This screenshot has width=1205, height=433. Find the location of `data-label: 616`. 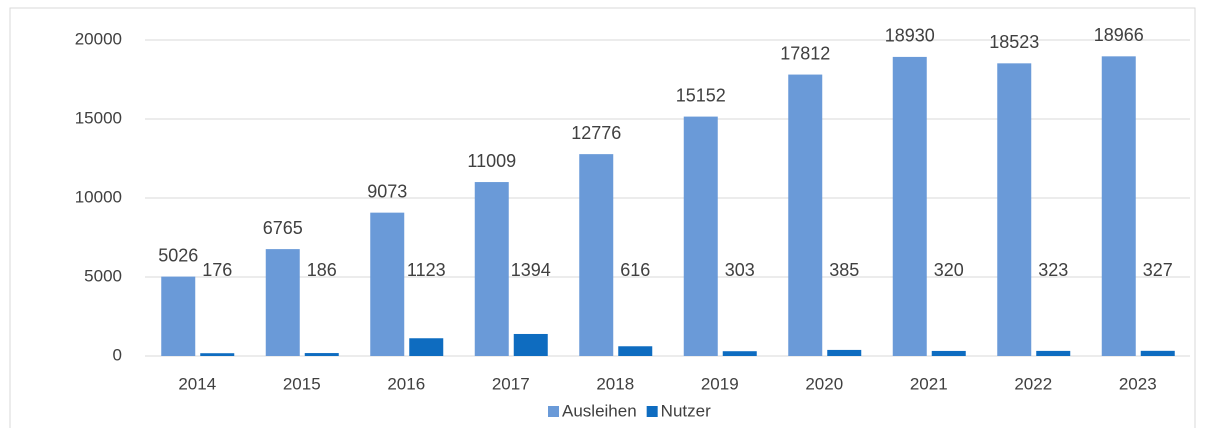

data-label: 616 is located at coordinates (635, 270).